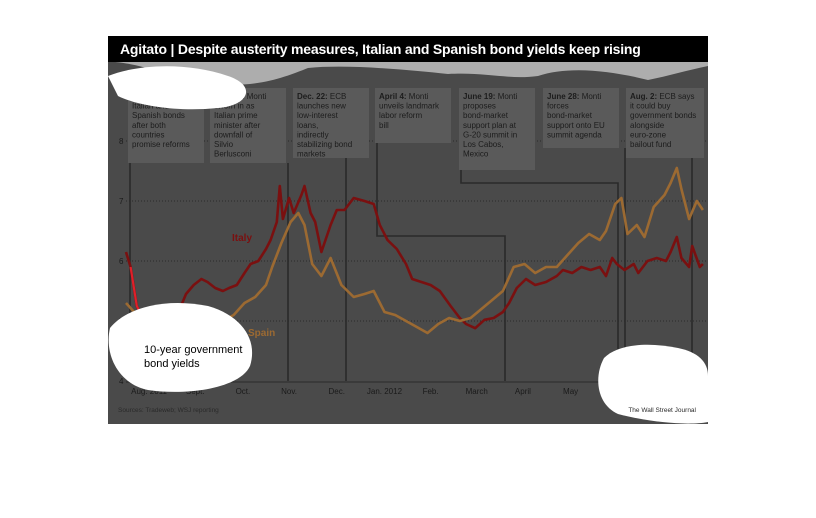 The width and height of the screenshot is (816, 518). I want to click on x-tick-label: March, so click(477, 391).